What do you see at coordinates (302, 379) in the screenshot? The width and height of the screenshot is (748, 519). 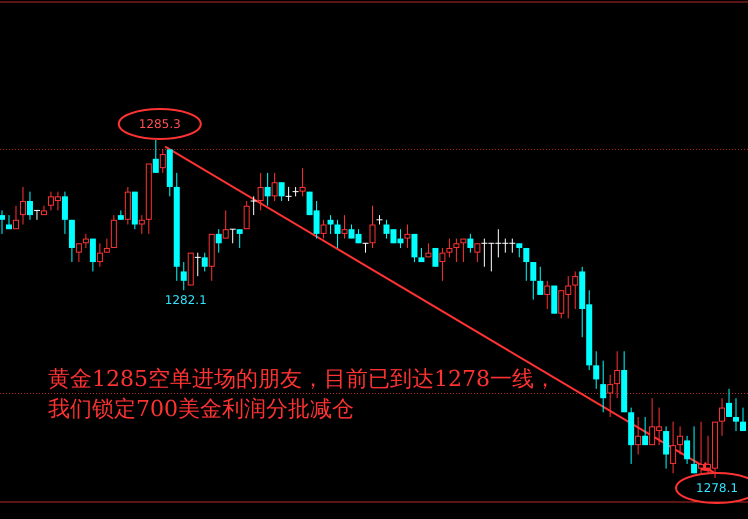 I see `annotation: 黄金1285空单进场的朋友，目前已到达1278一线，` at bounding box center [302, 379].